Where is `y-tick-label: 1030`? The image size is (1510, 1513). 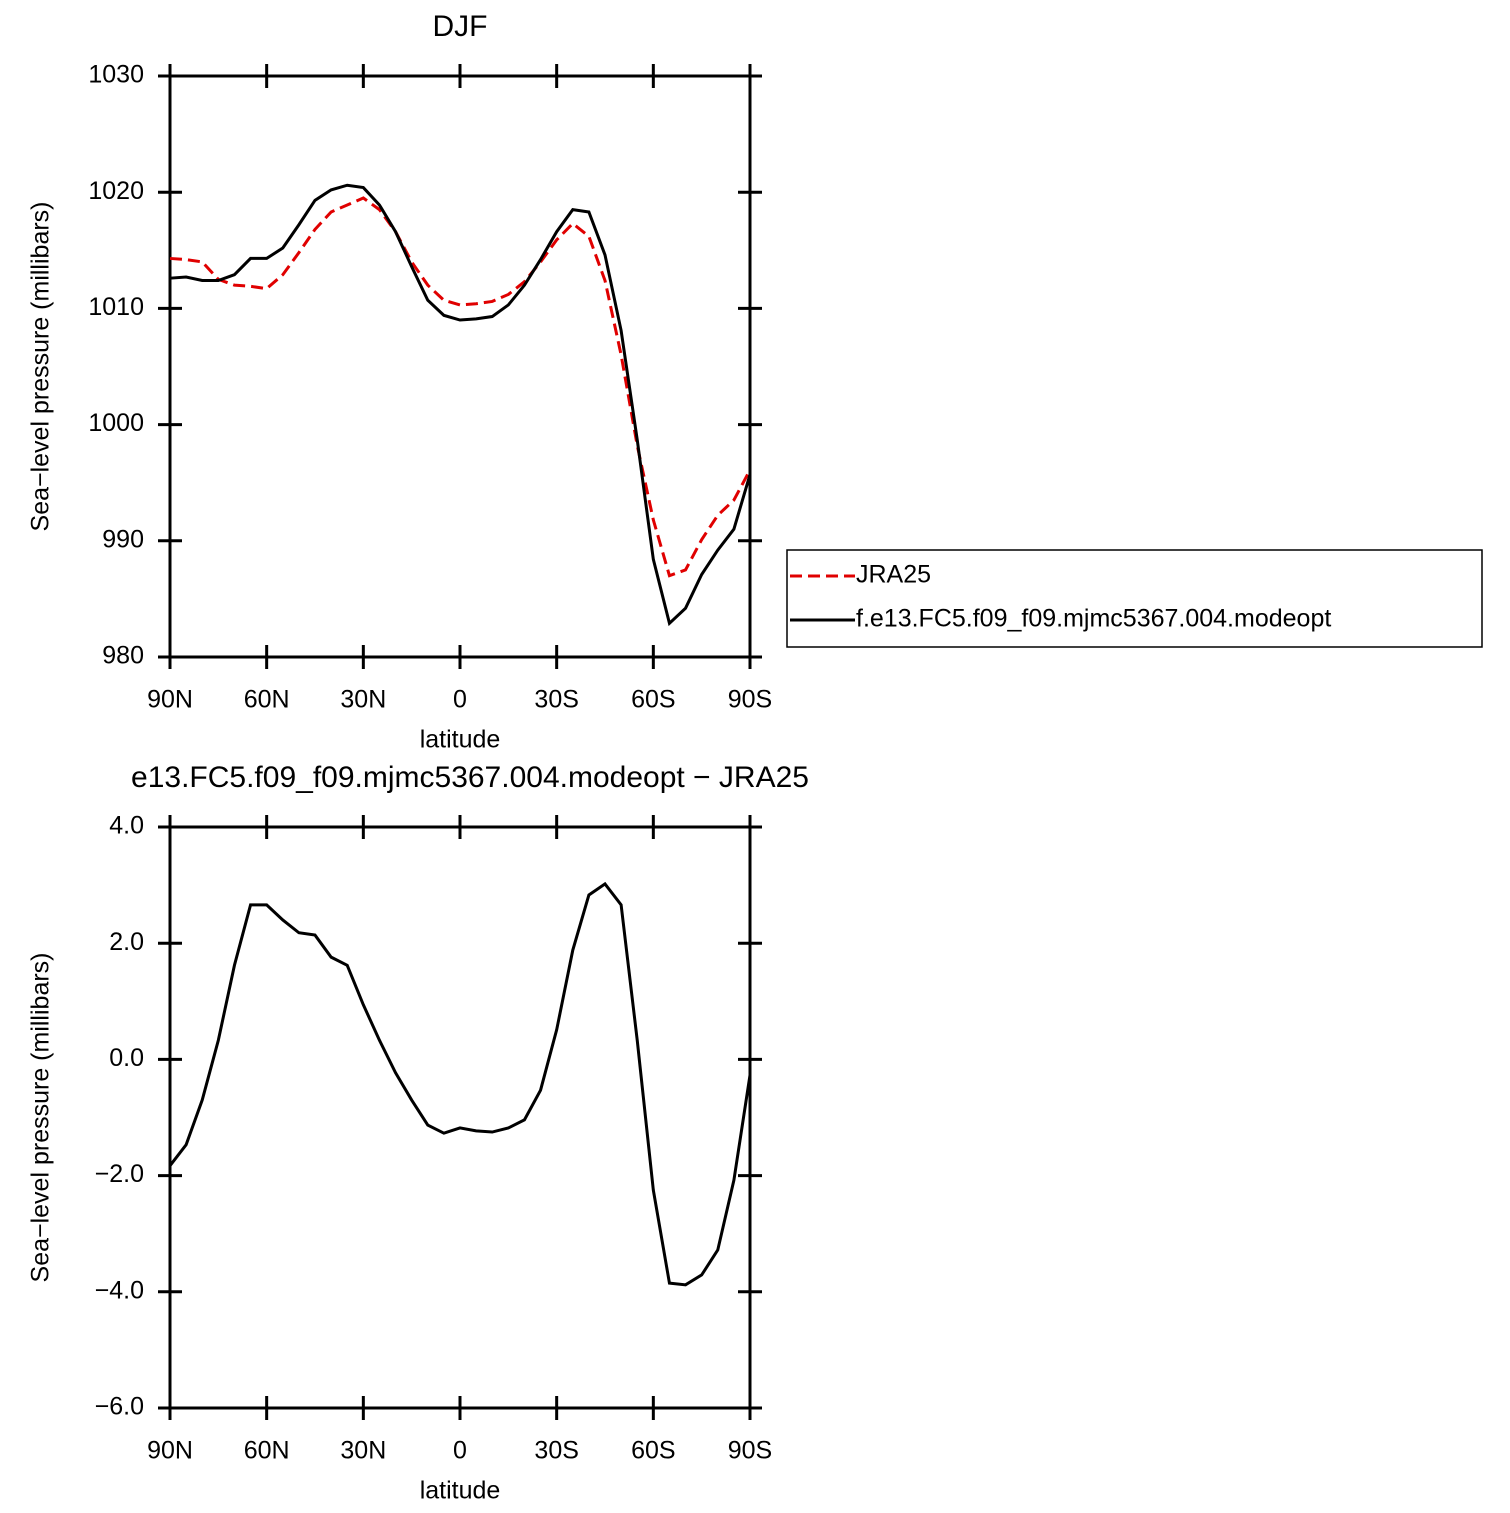
y-tick-label: 1030 is located at coordinates (116, 75).